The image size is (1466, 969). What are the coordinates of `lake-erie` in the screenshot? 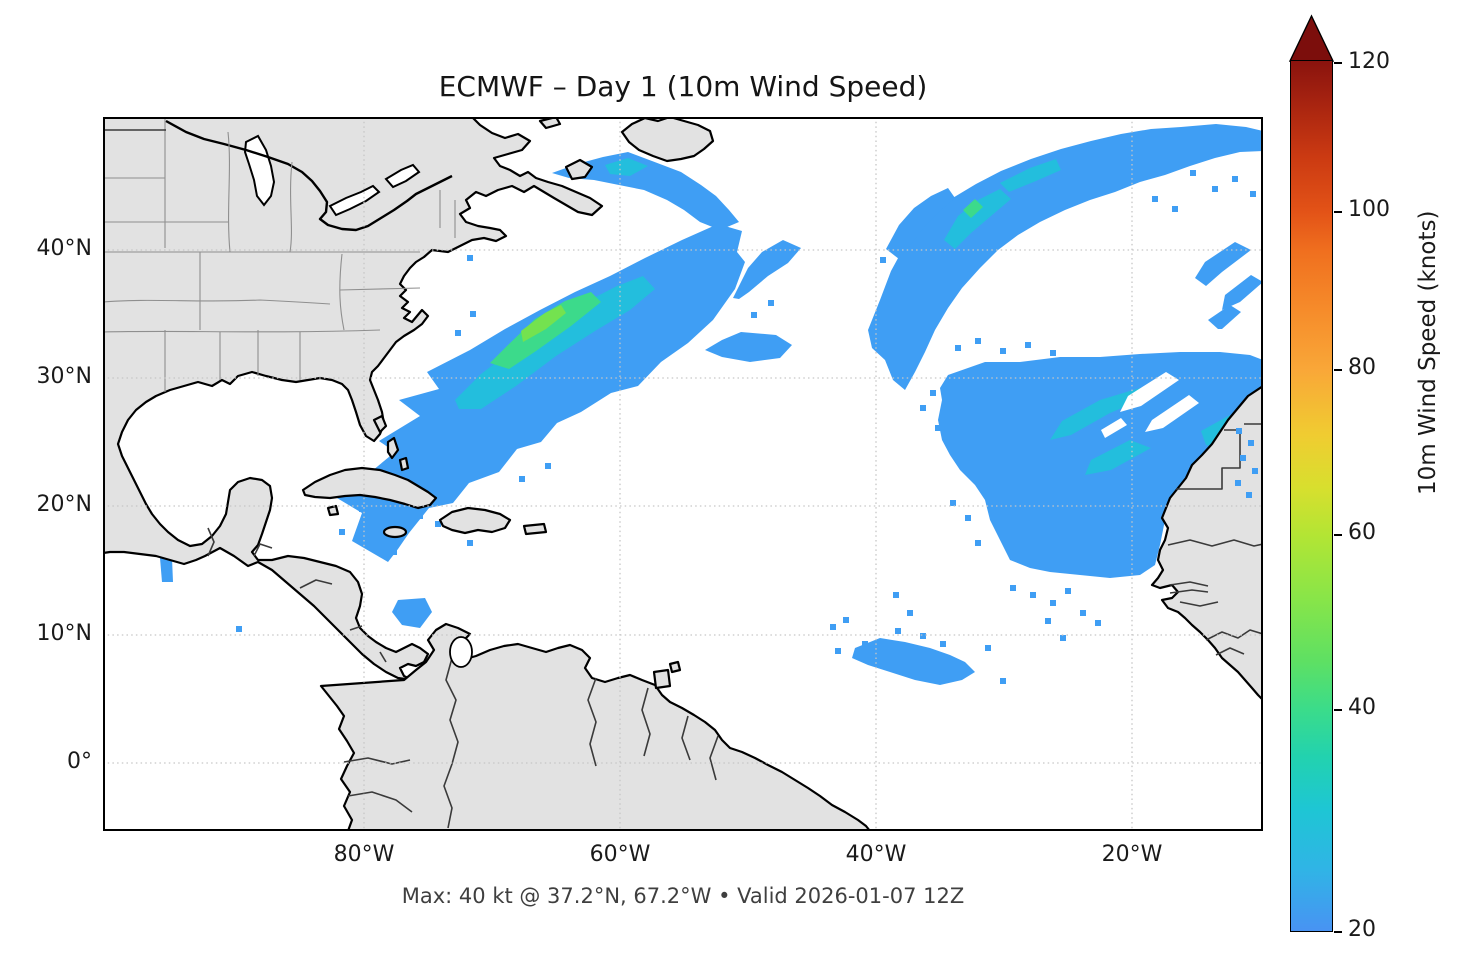 It's located at (354, 200).